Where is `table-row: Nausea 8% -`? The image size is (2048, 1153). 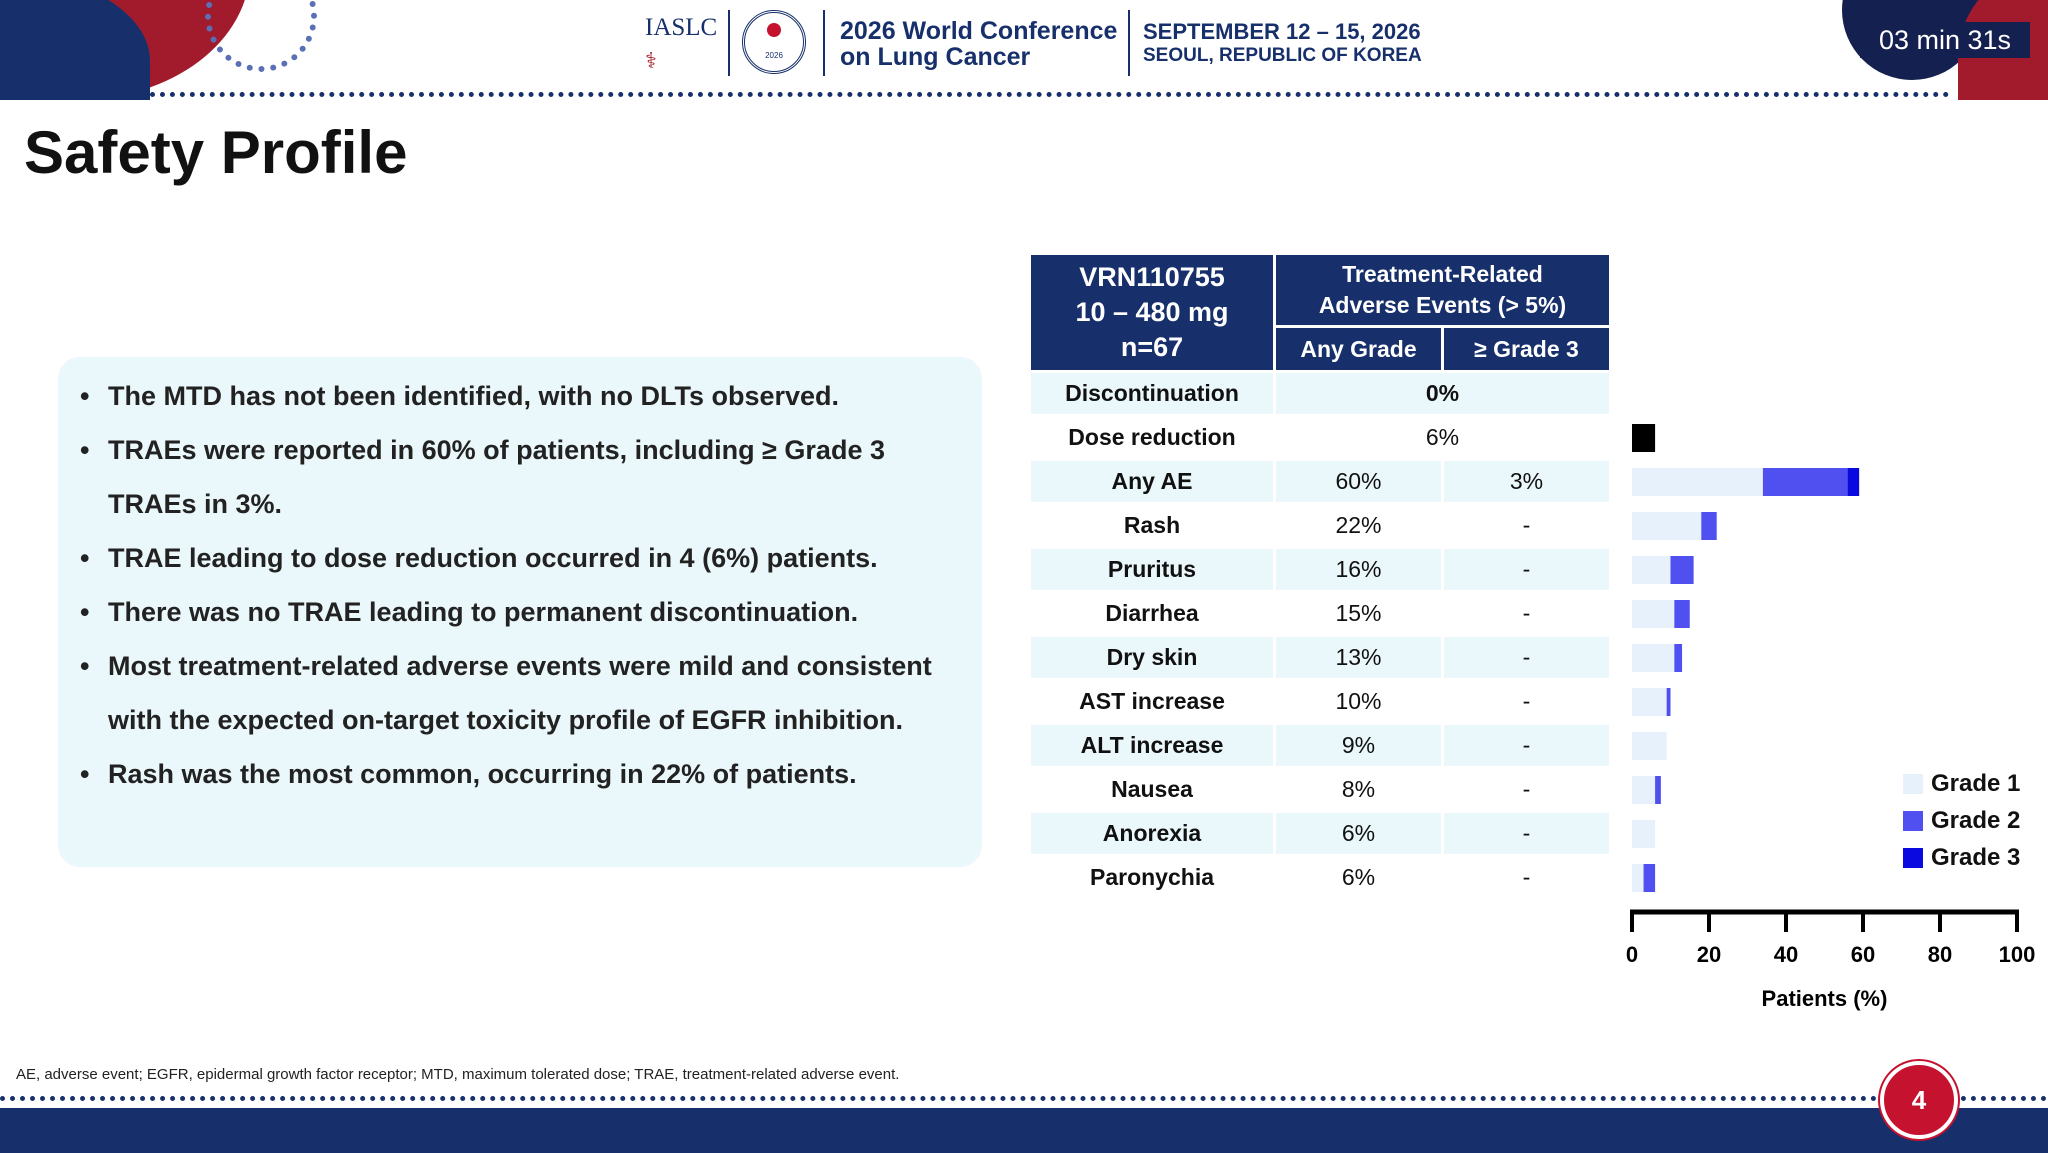
table-row: Nausea 8% - is located at coordinates (1320, 789).